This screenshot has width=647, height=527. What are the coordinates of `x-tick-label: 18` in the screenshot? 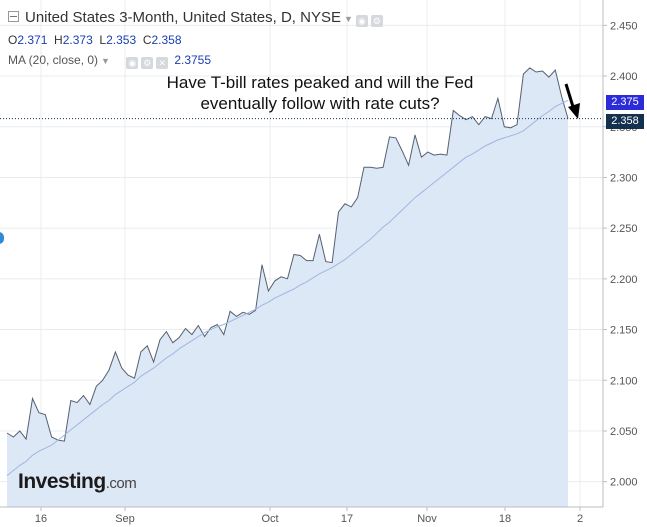 It's located at (505, 519).